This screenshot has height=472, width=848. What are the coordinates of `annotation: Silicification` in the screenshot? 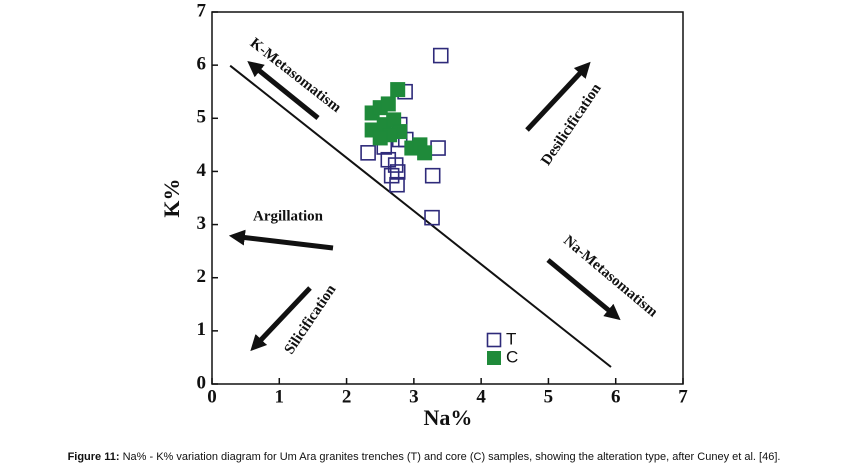 It's located at (311, 320).